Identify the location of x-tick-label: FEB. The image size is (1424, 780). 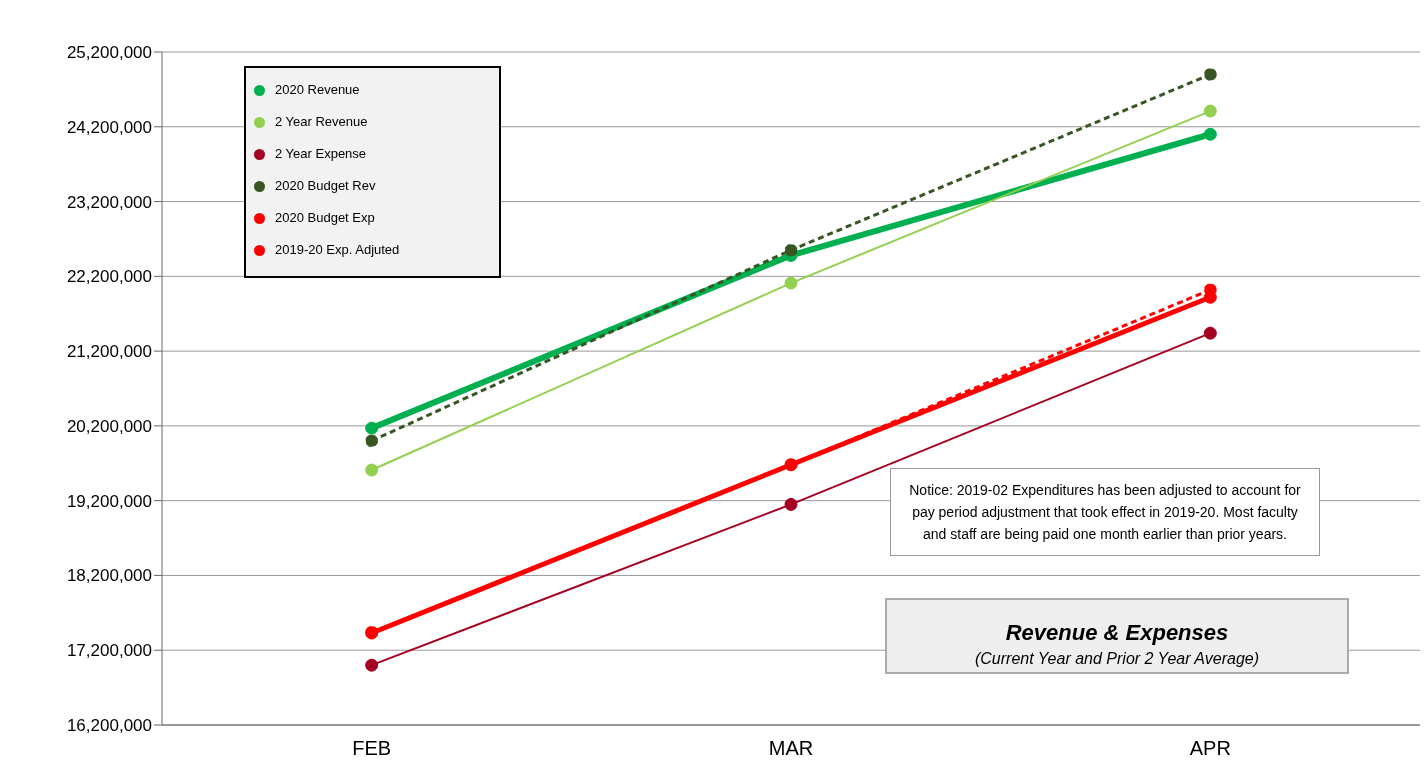
(372, 748).